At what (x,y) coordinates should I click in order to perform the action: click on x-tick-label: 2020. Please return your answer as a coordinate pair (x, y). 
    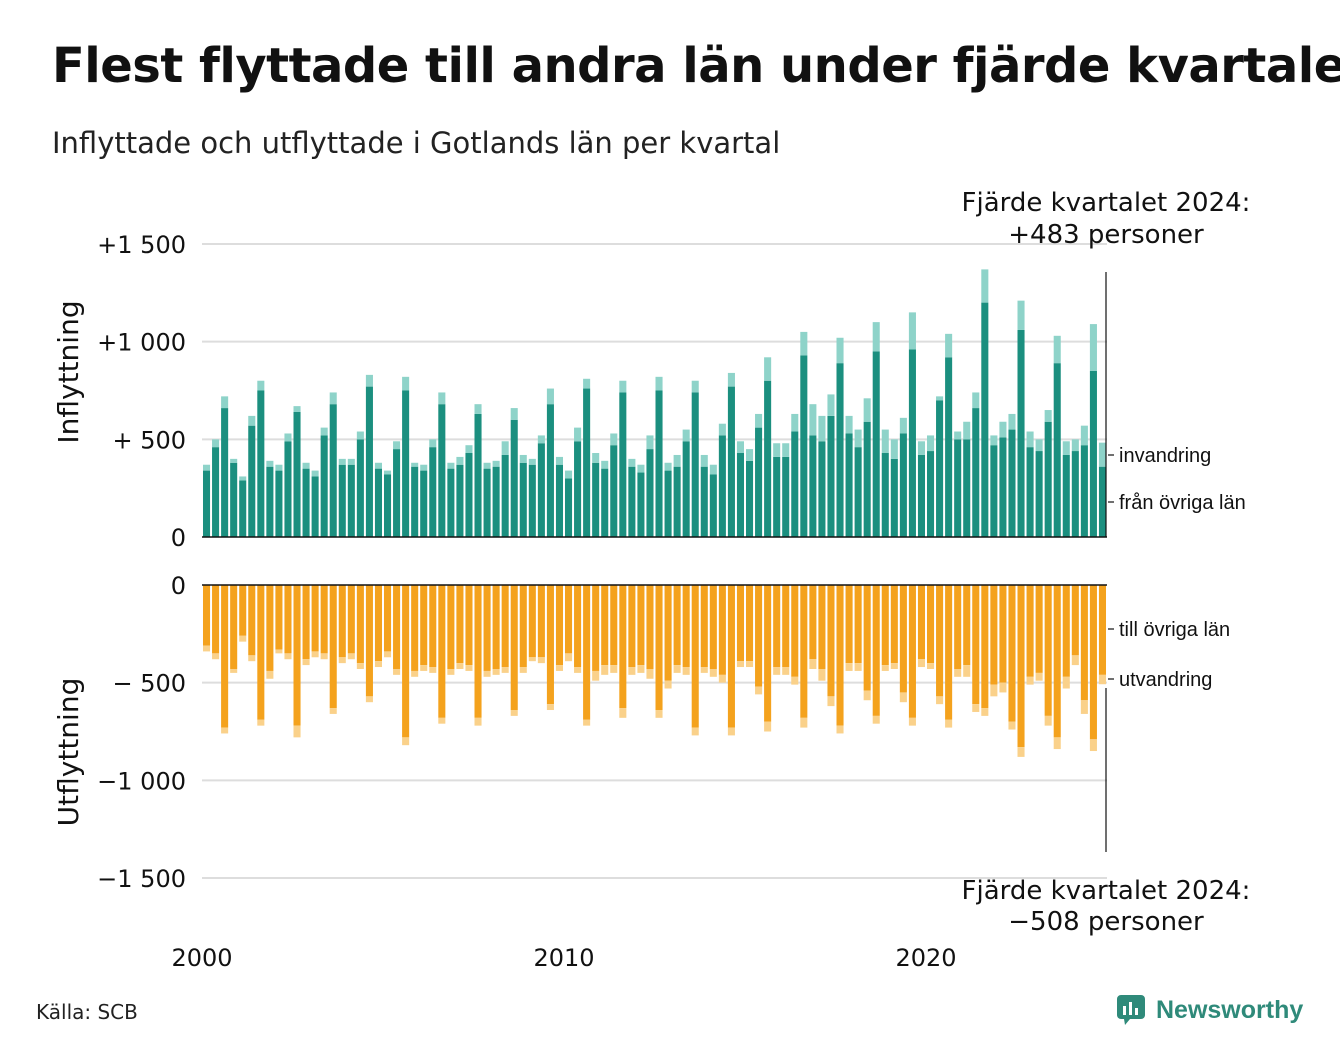
    Looking at the image, I should click on (925, 958).